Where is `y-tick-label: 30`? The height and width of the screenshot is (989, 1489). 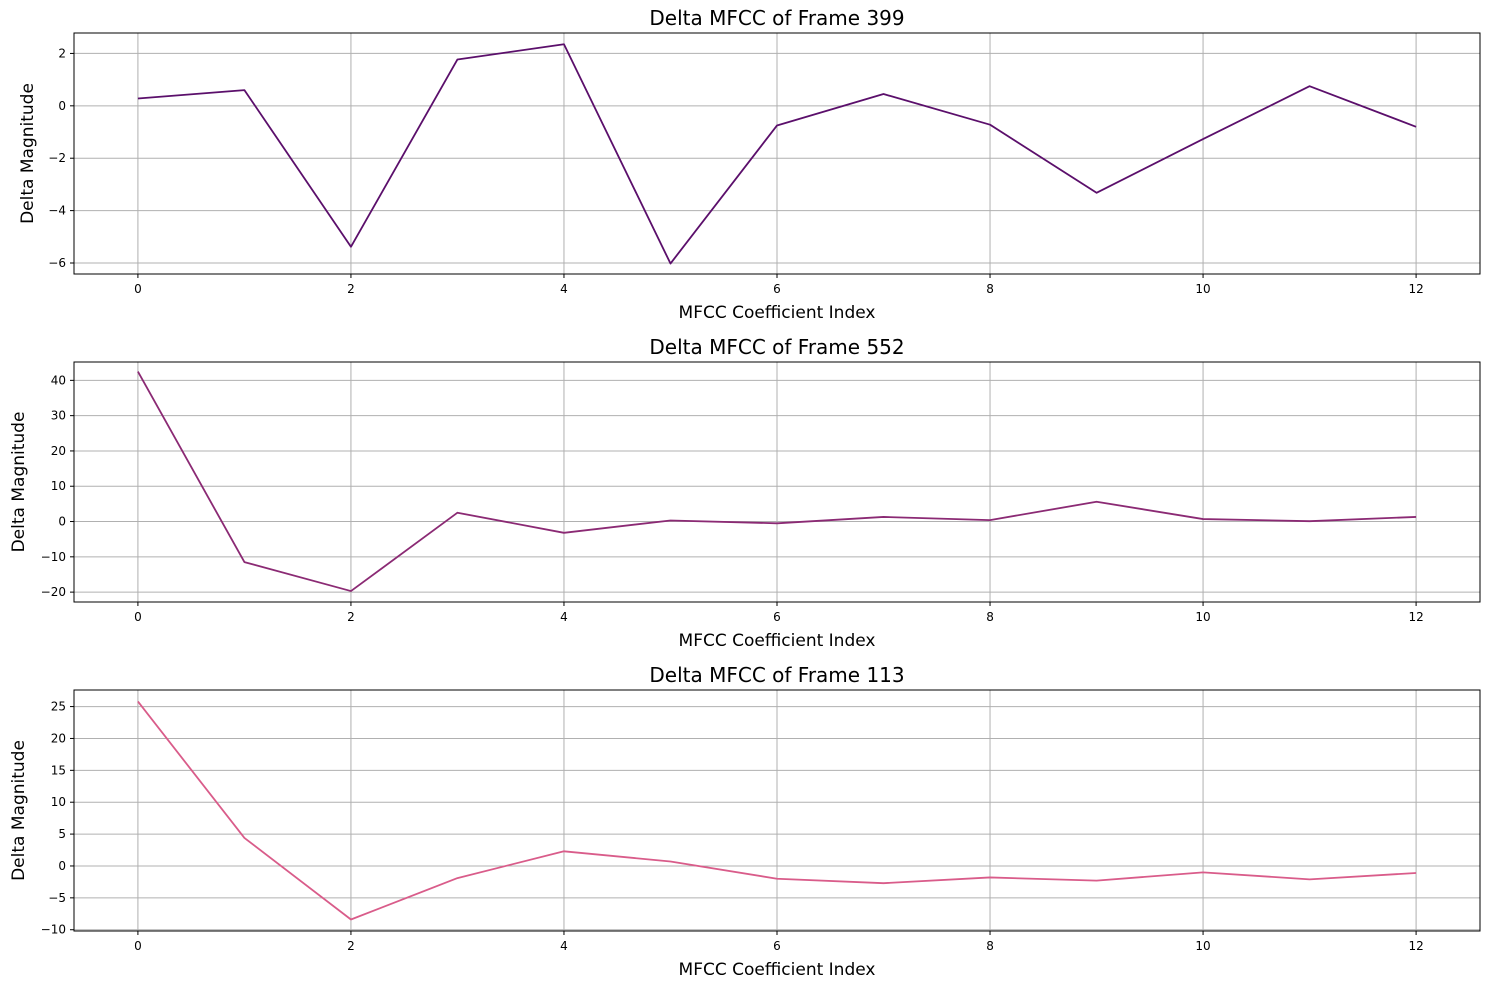 y-tick-label: 30 is located at coordinates (58, 416).